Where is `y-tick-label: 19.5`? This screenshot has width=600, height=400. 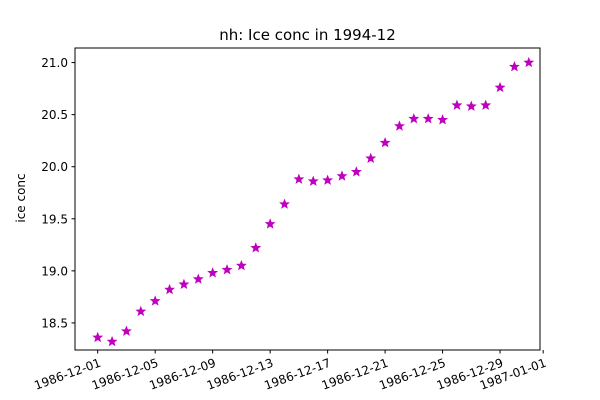 y-tick-label: 19.5 is located at coordinates (54, 219).